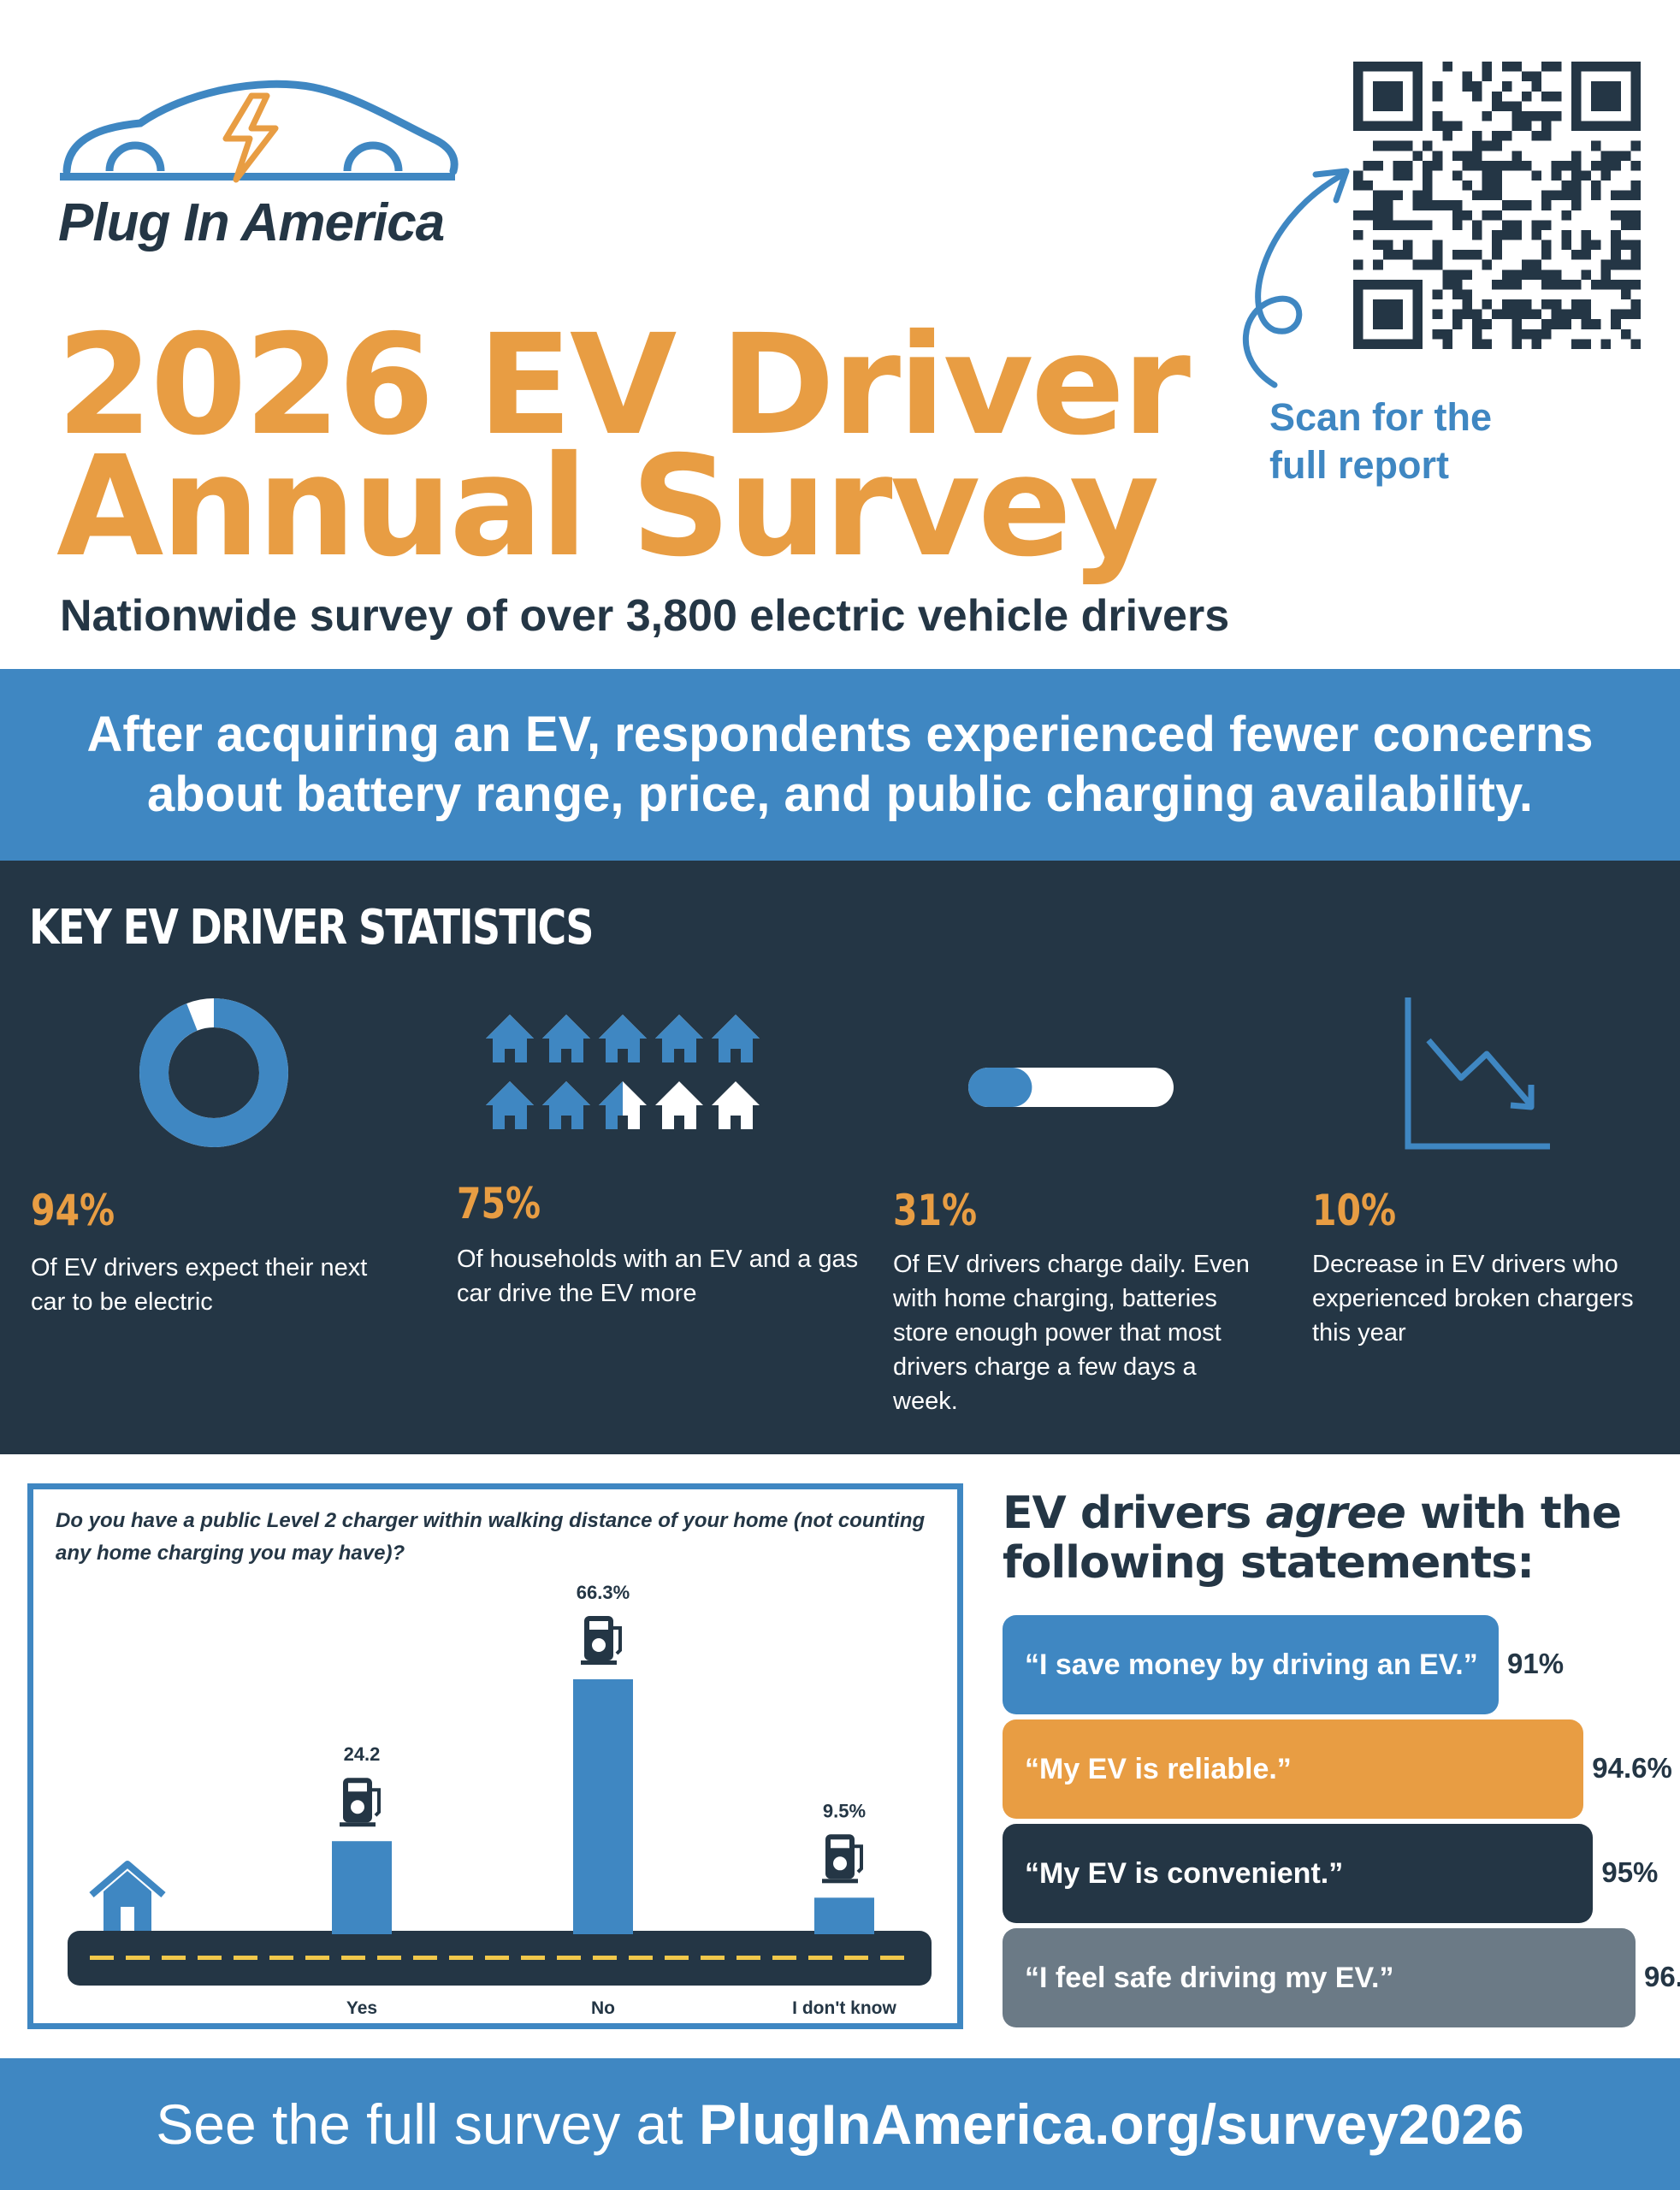 The image size is (1680, 2190). I want to click on bar-value-label: 9.5%, so click(845, 1810).